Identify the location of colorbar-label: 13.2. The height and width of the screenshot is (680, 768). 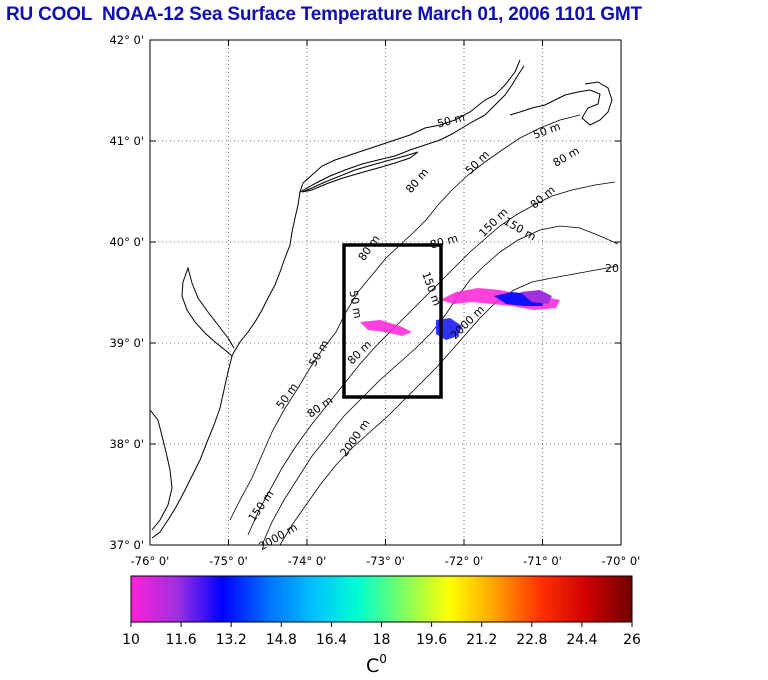
(231, 640).